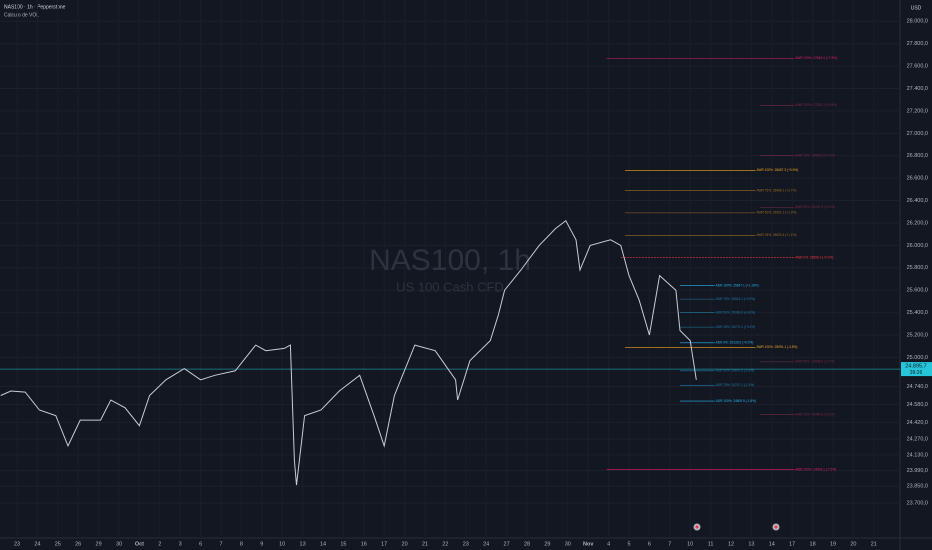 This screenshot has height=550, width=932. I want to click on level-label: AWR 50%: 26347.5 (+2.4%), so click(815, 207).